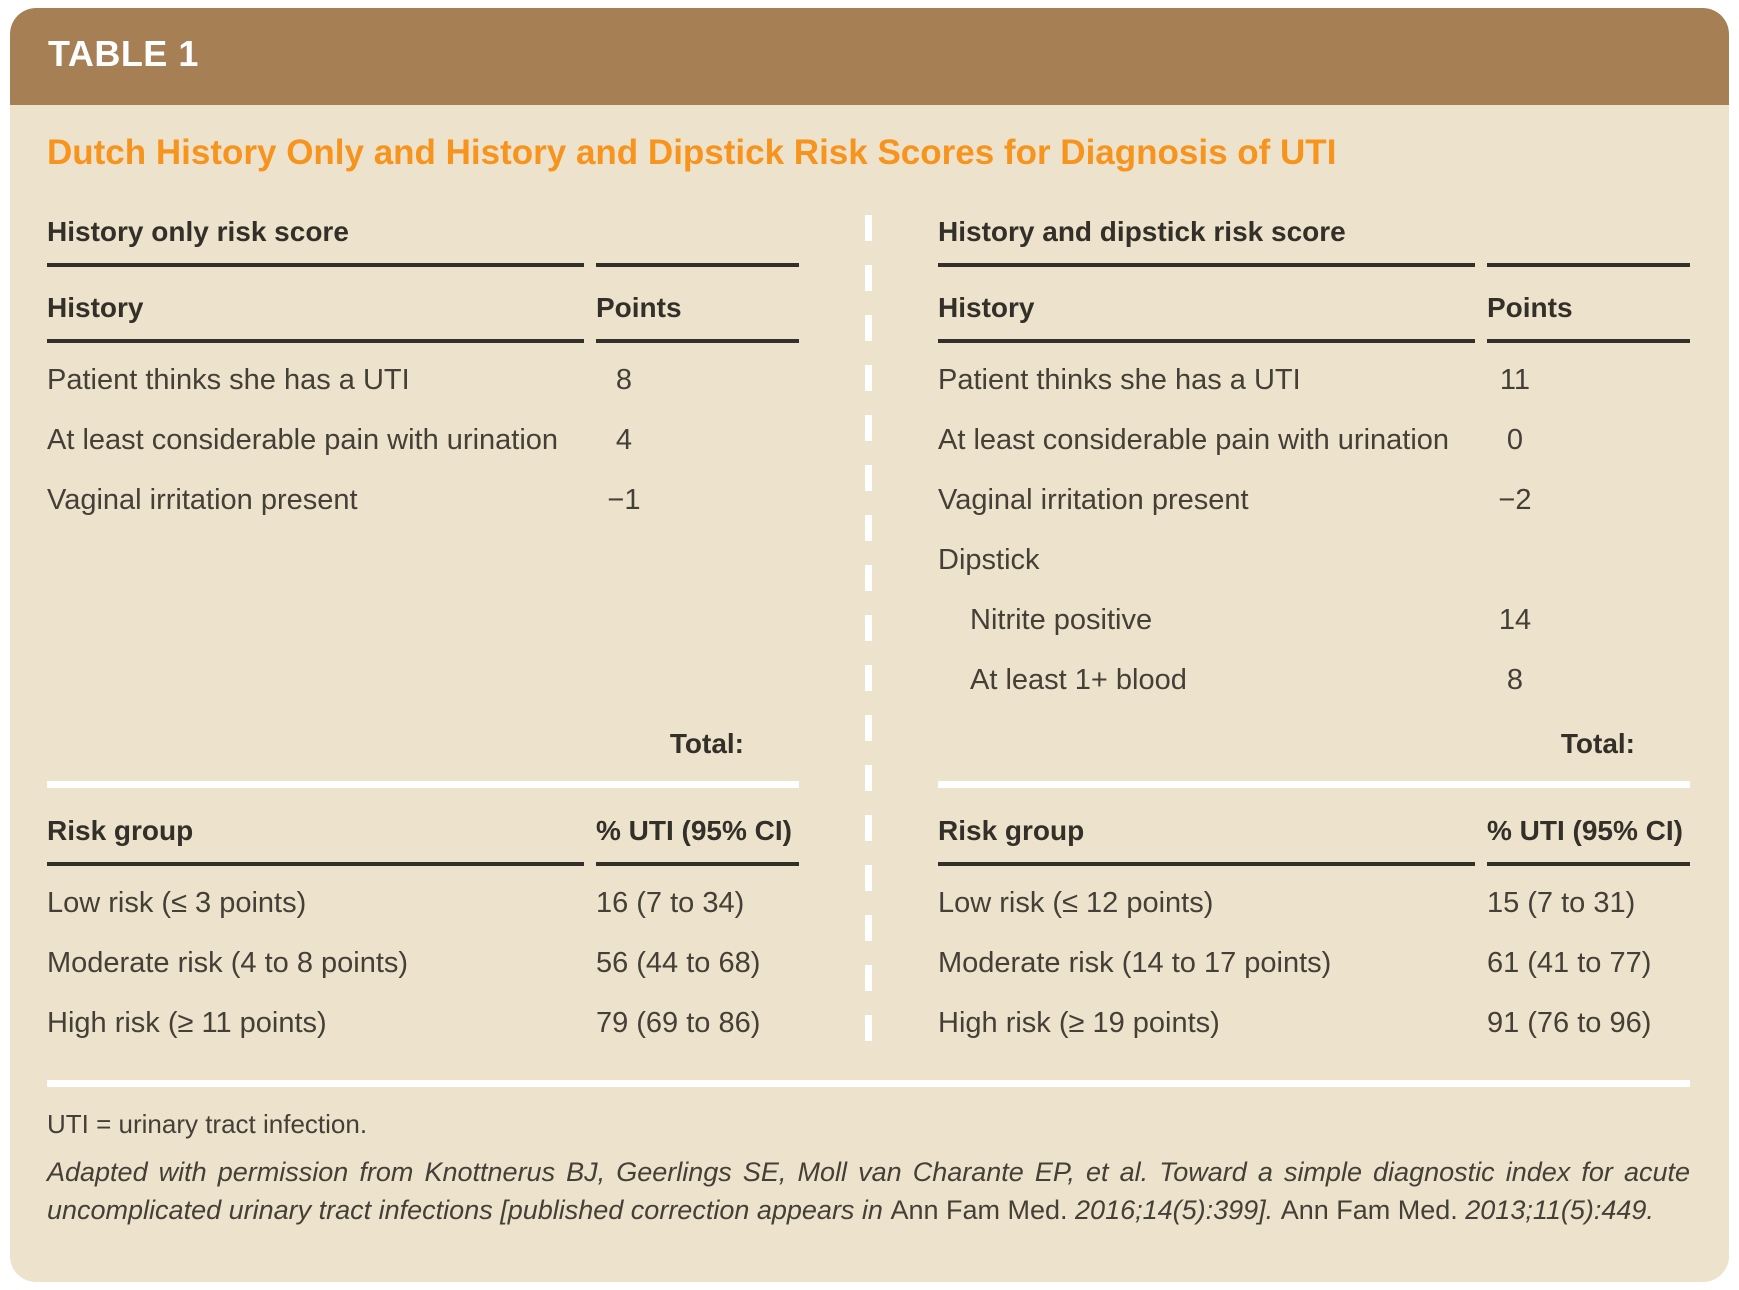 The image size is (1739, 1290). What do you see at coordinates (1078, 680) in the screenshot?
I see `score-row-label: At least 1+ blood` at bounding box center [1078, 680].